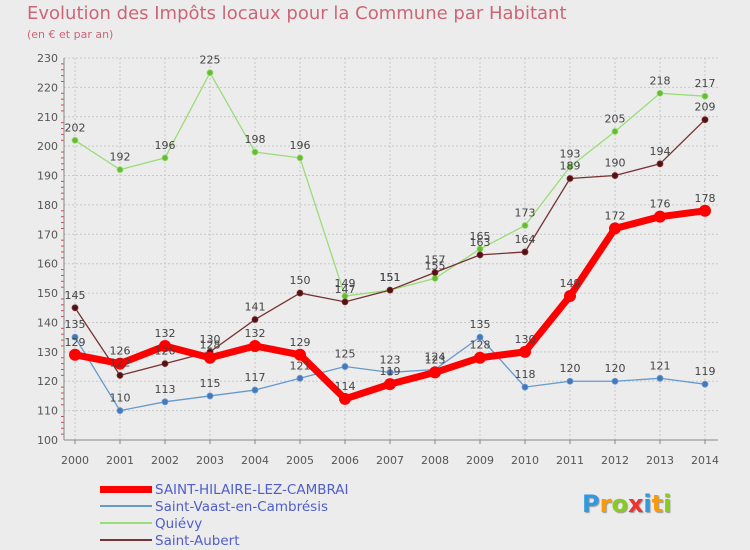  Describe the element at coordinates (75, 460) in the screenshot. I see `x-tick-label: 2000` at that location.